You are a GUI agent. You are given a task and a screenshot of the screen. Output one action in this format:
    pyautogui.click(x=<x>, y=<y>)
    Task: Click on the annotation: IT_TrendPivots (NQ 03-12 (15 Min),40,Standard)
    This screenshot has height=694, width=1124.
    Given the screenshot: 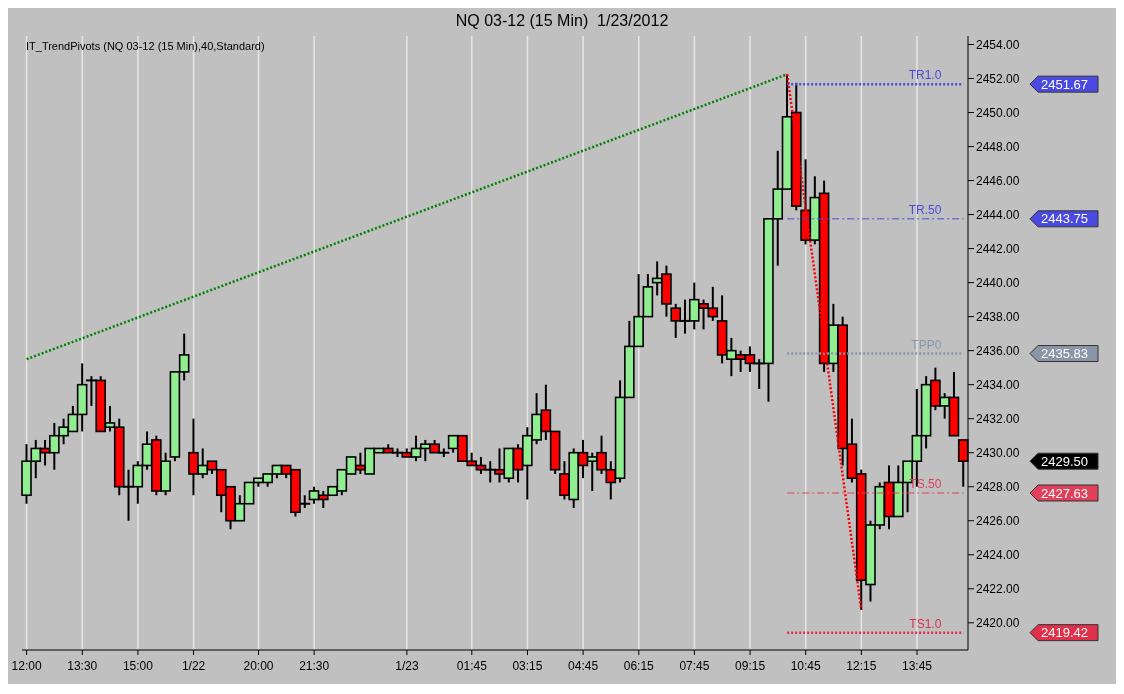 What is the action you would take?
    pyautogui.click(x=145, y=46)
    